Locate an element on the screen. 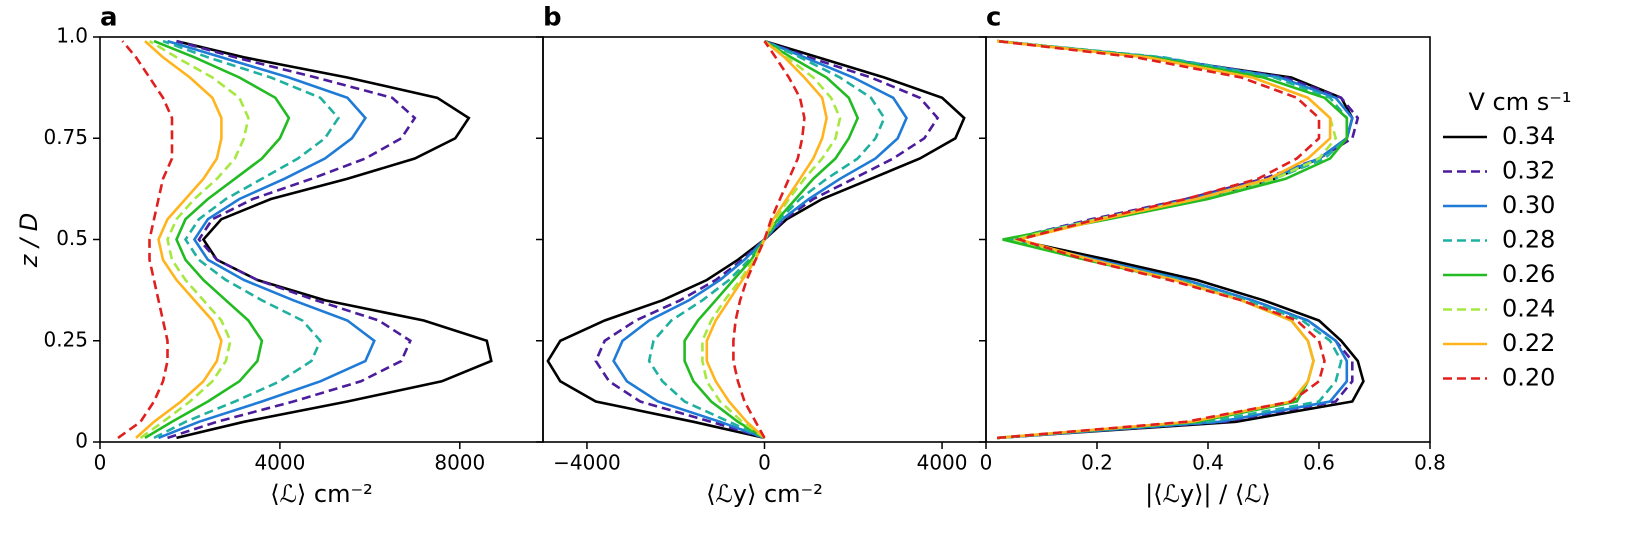 Image resolution: width=1644 pixels, height=548 pixels. panel-letter: b is located at coordinates (552, 18).